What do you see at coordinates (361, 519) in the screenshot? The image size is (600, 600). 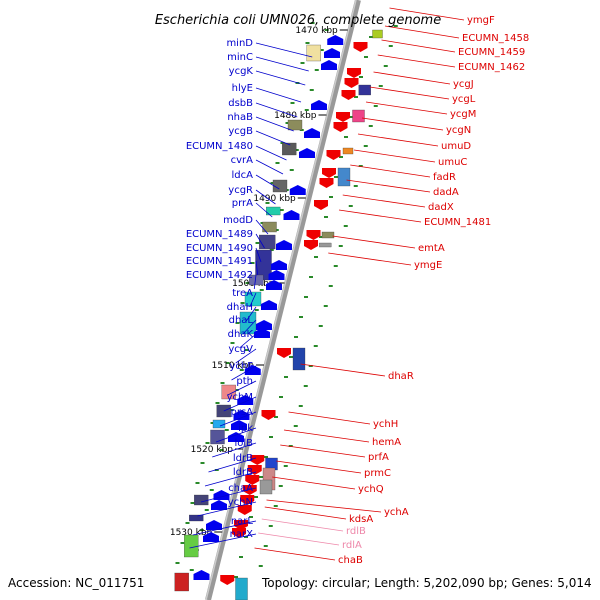 I see `right-gene-label: kdsA` at bounding box center [361, 519].